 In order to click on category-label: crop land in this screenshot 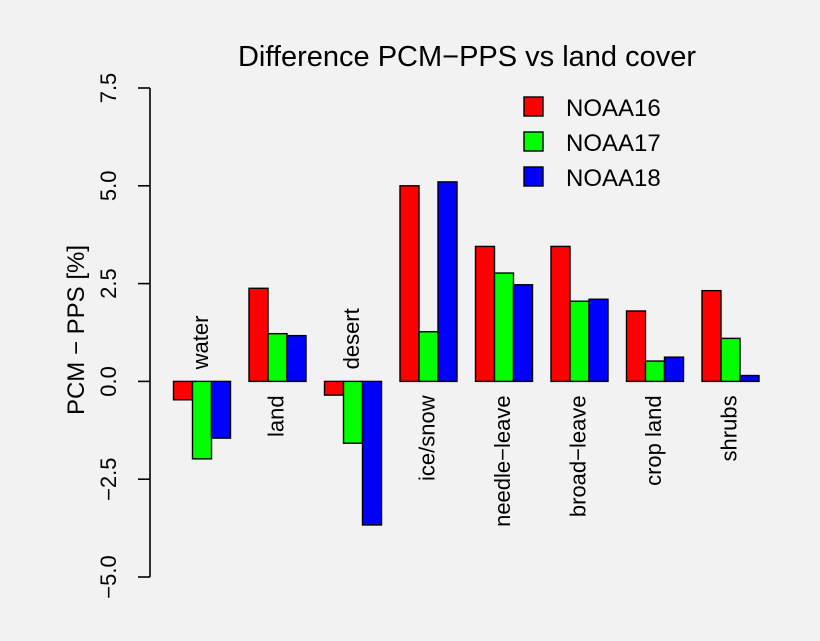, I will do `click(653, 440)`.